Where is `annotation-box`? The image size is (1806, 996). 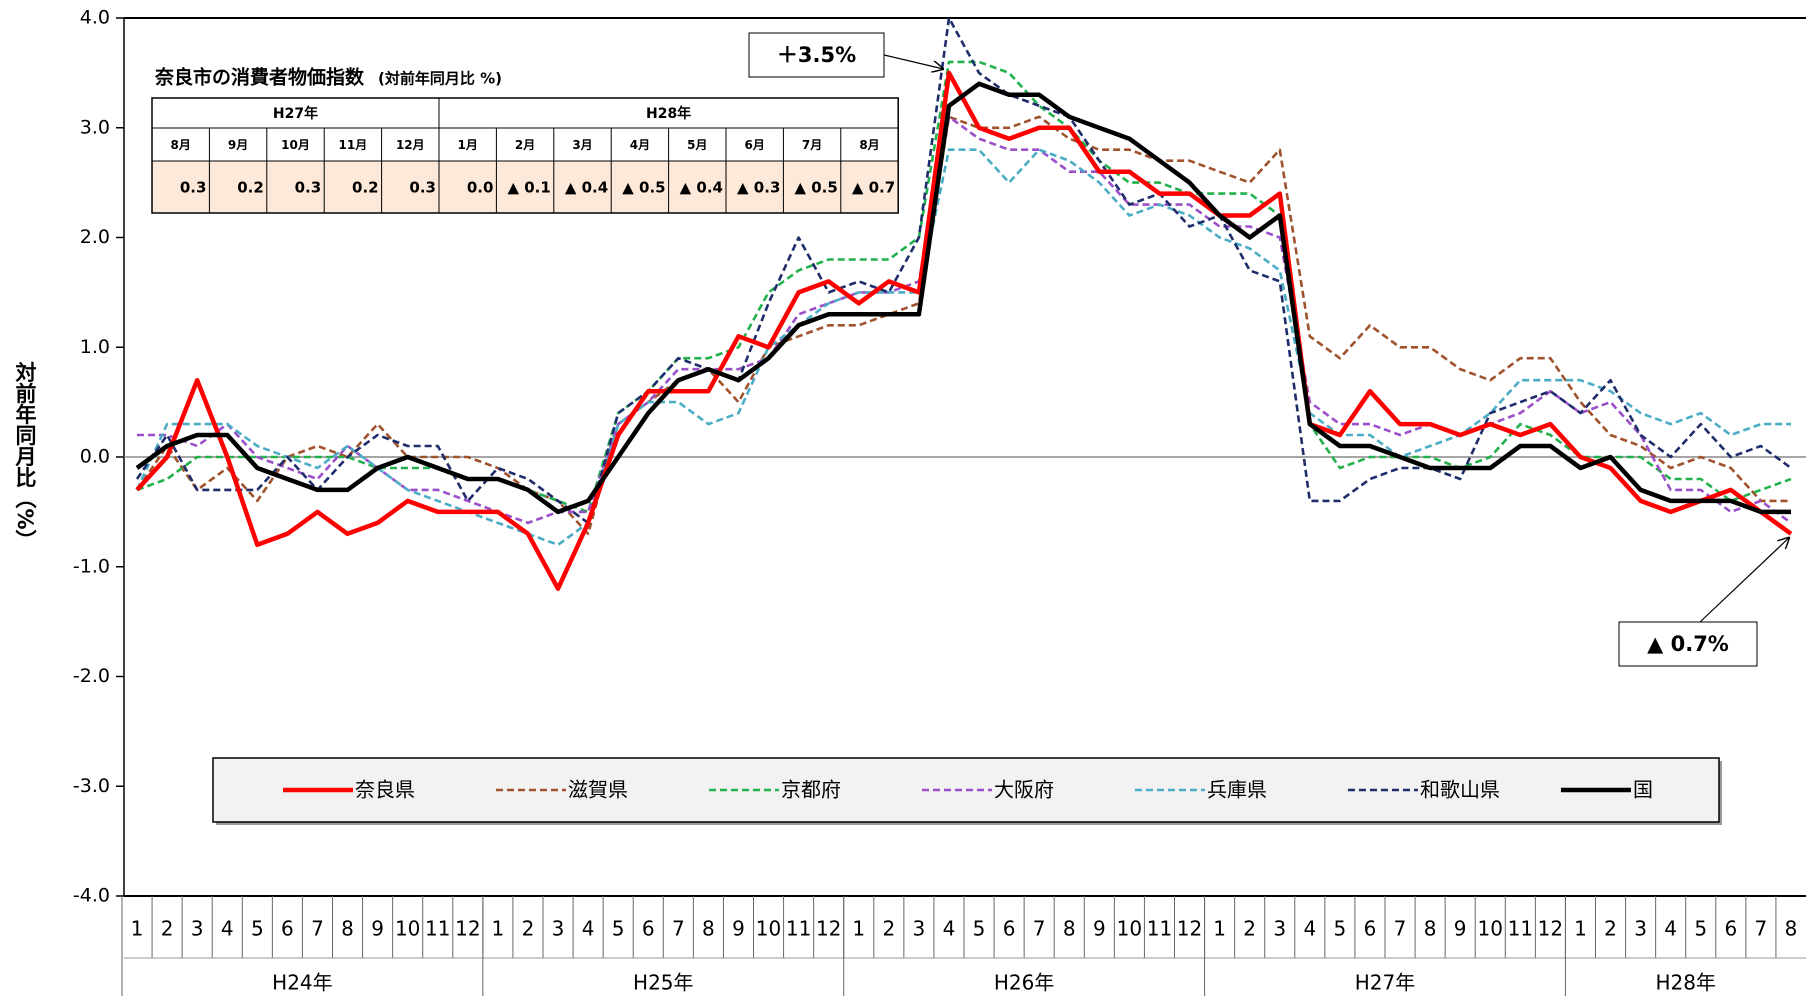
annotation-box is located at coordinates (1688, 644).